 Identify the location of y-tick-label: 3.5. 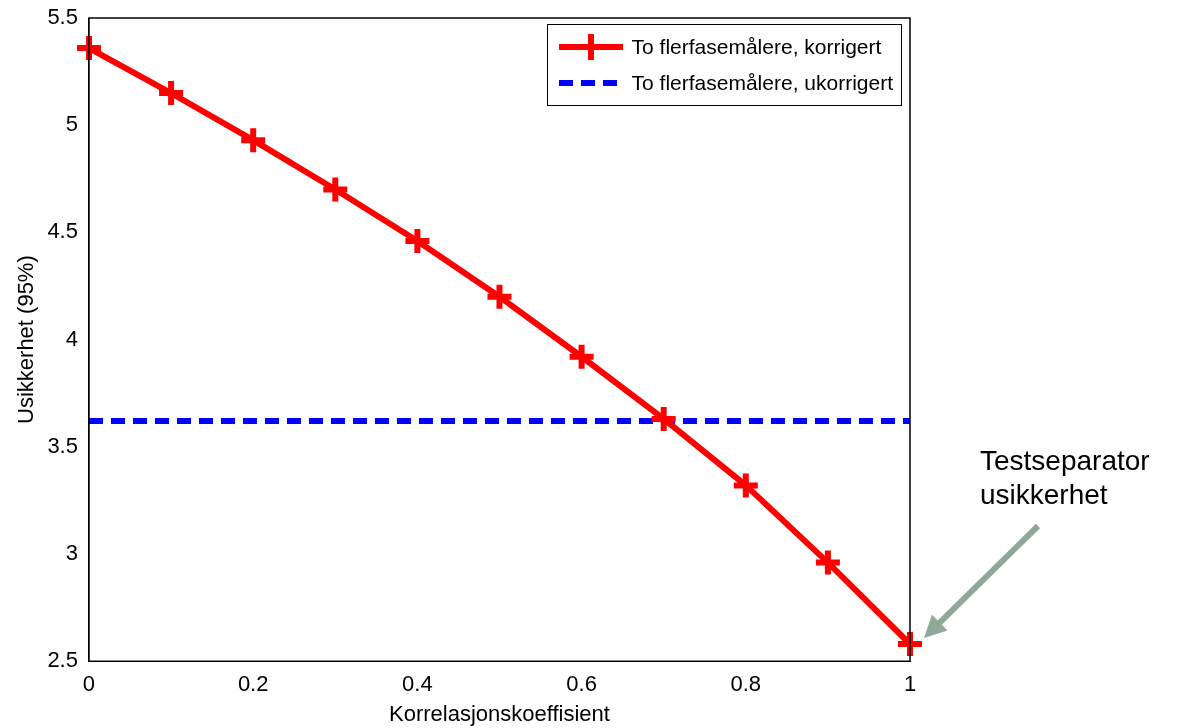
(62, 445).